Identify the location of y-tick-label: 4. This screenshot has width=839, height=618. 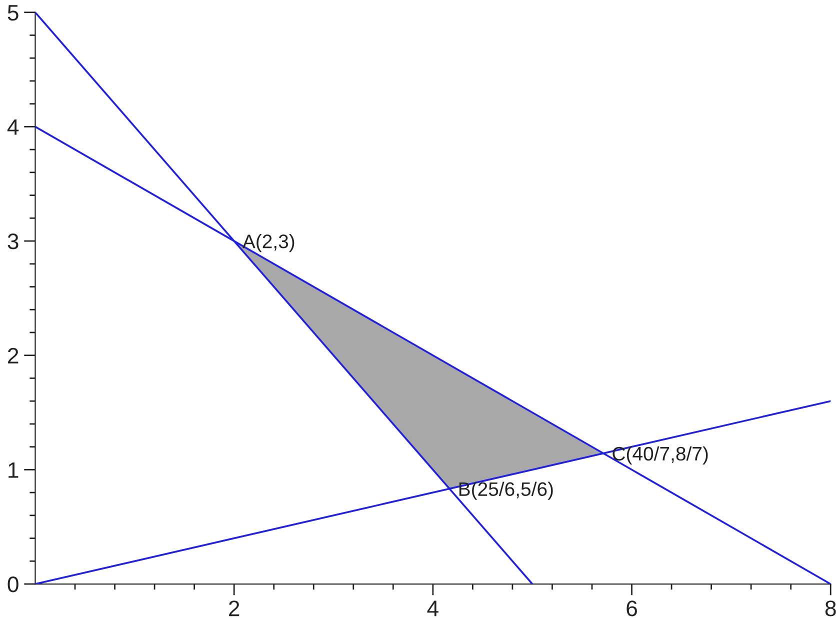
(13, 127).